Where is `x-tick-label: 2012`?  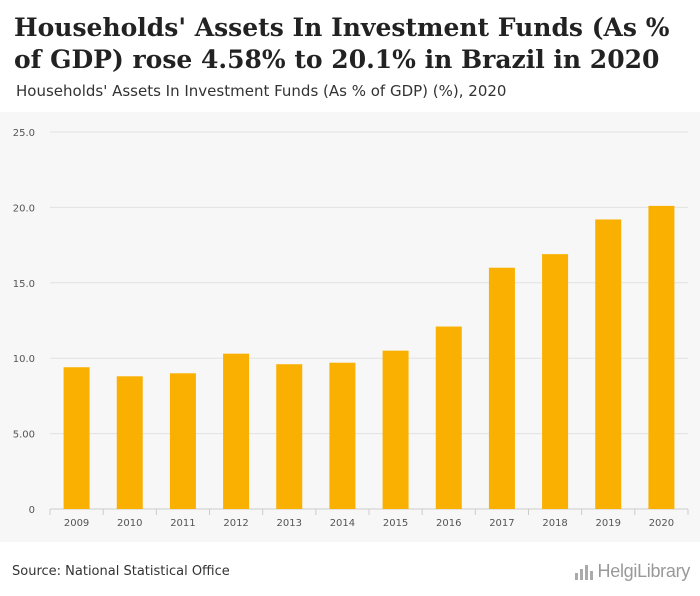
x-tick-label: 2012 is located at coordinates (235, 523).